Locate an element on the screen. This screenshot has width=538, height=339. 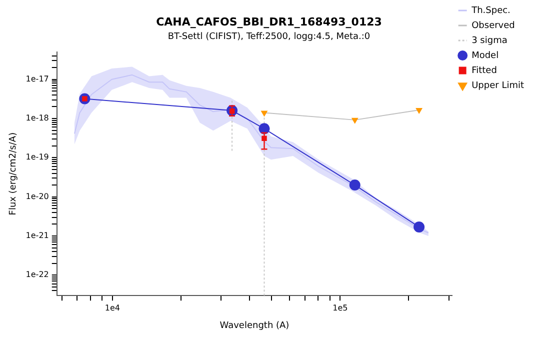
y-tick-label: 1e-18 is located at coordinates (37, 118).